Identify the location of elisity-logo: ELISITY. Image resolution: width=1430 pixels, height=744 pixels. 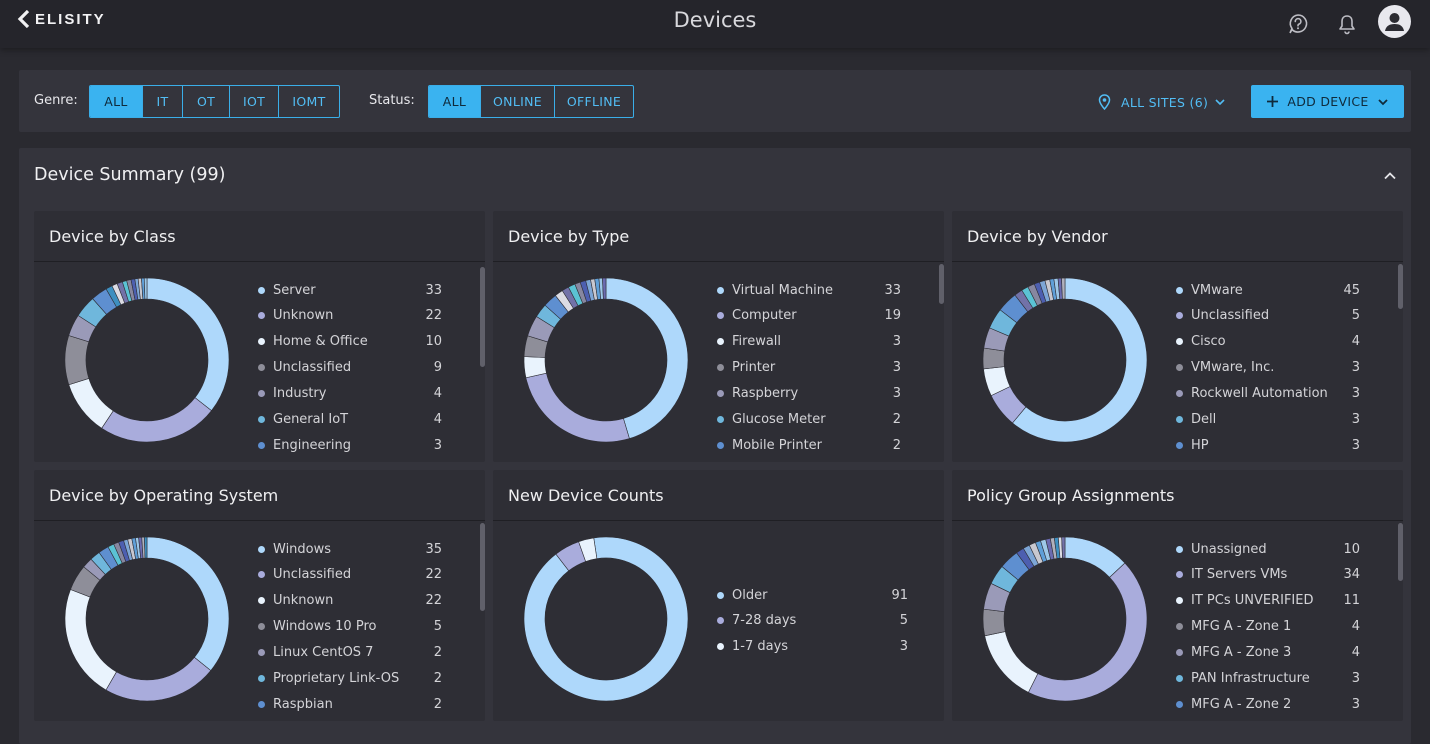
(61, 19).